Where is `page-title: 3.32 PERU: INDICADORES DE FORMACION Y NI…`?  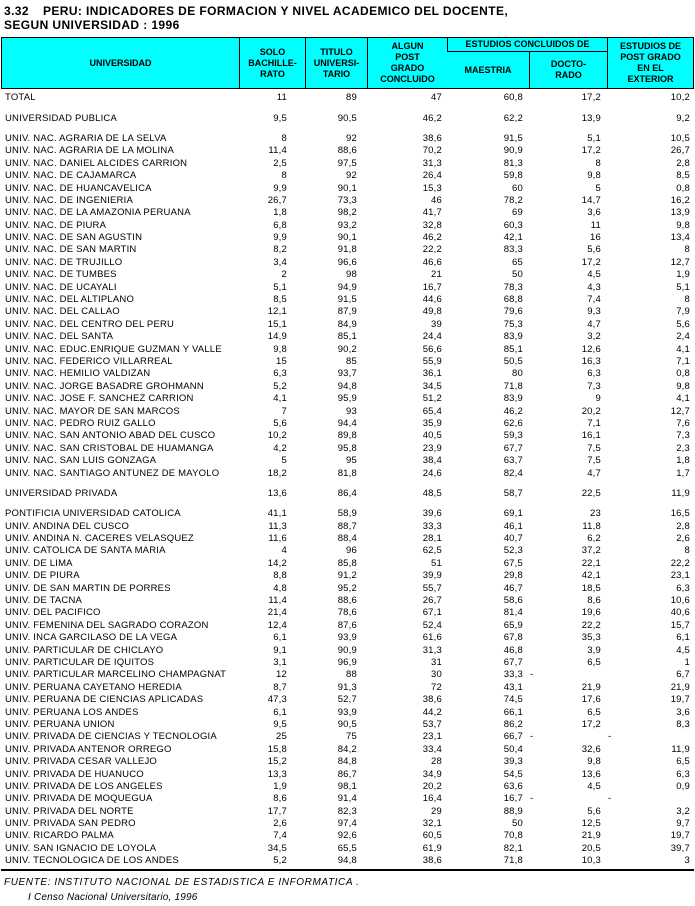 page-title: 3.32 PERU: INDICADORES DE FORMACION Y NI… is located at coordinates (347, 16).